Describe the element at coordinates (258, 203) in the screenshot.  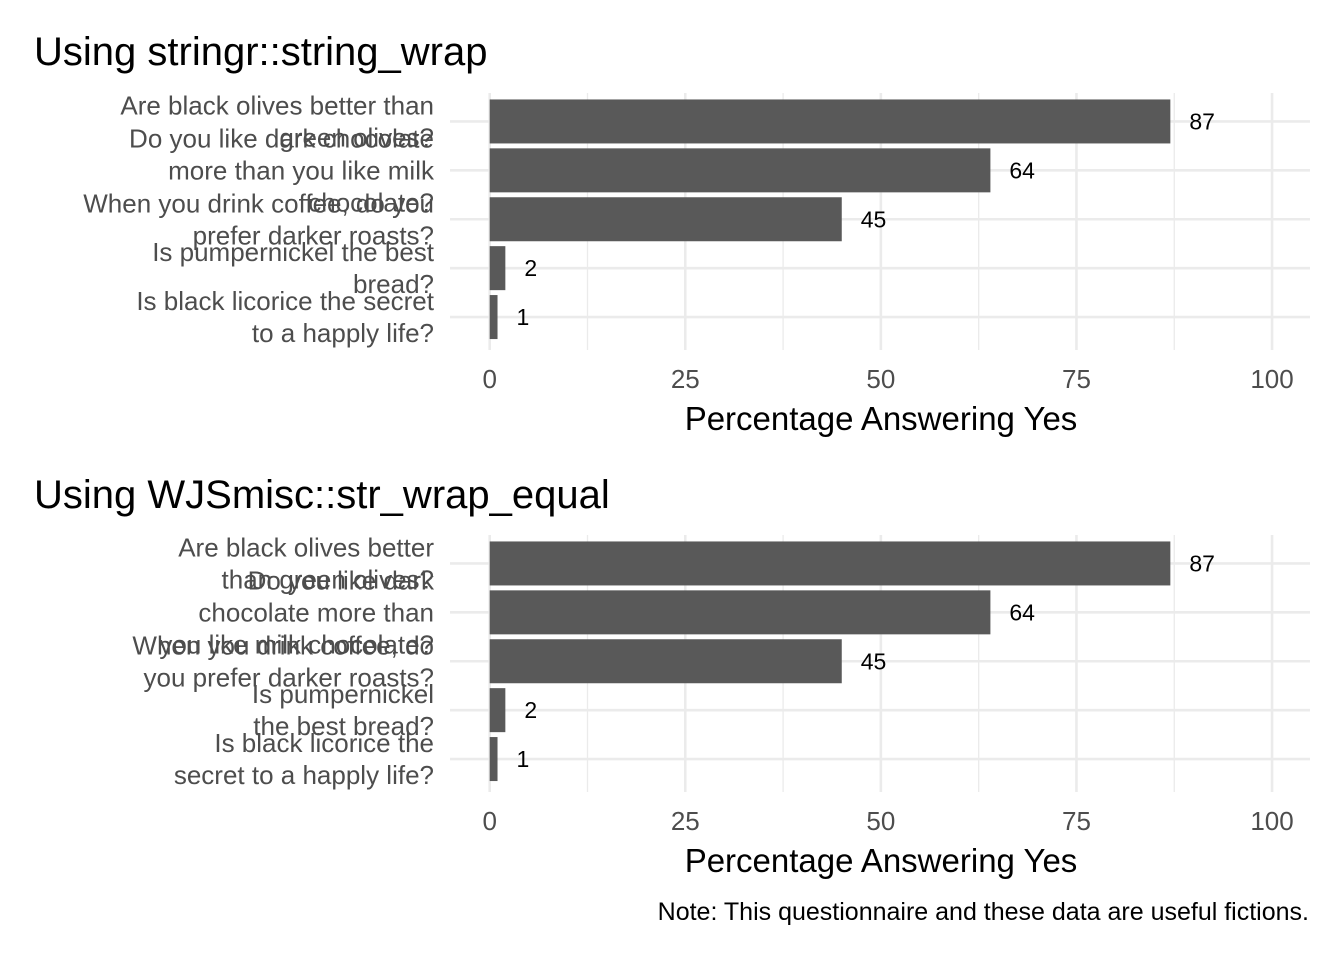
I see `category-label-line: When you drink coffee, do you` at that location.